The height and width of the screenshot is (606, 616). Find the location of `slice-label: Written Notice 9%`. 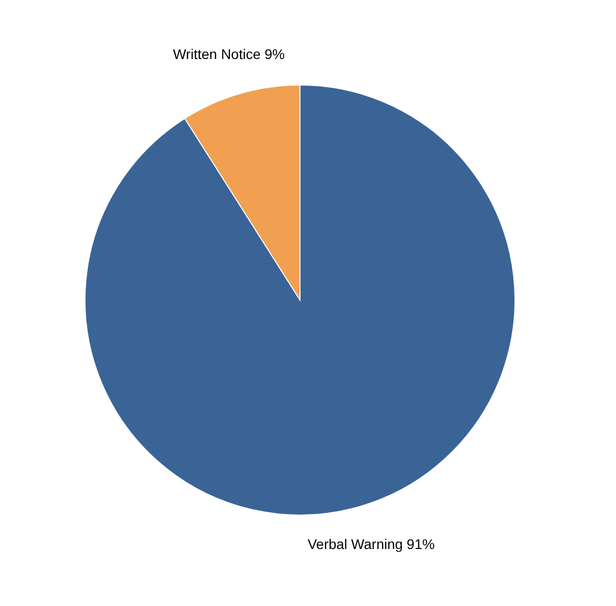

slice-label: Written Notice 9% is located at coordinates (228, 54).